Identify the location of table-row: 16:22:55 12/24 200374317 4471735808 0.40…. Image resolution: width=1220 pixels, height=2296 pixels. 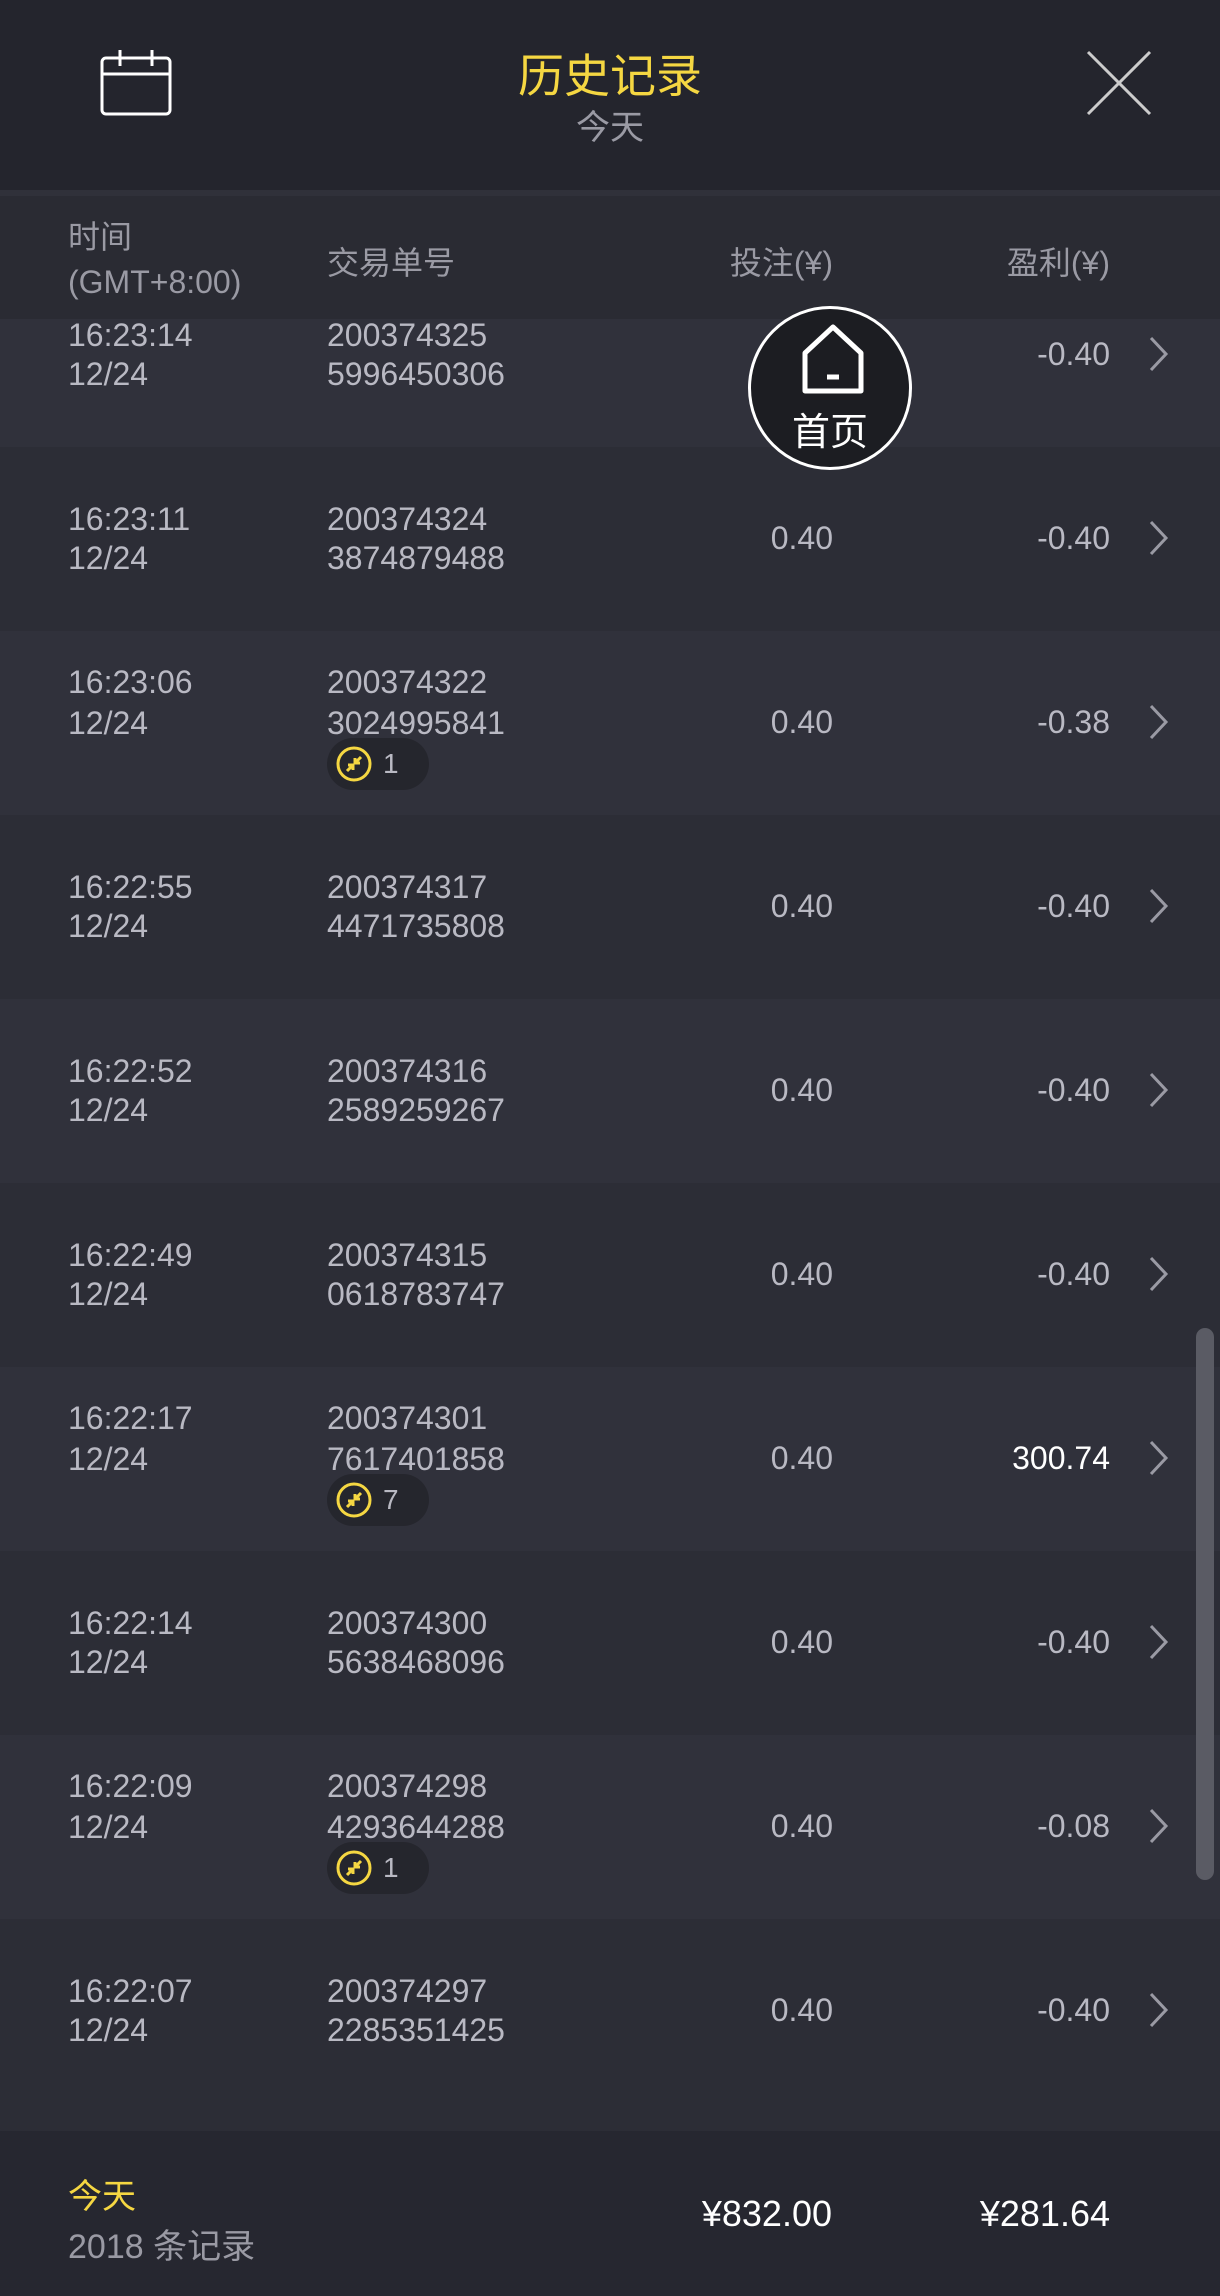
(610, 907).